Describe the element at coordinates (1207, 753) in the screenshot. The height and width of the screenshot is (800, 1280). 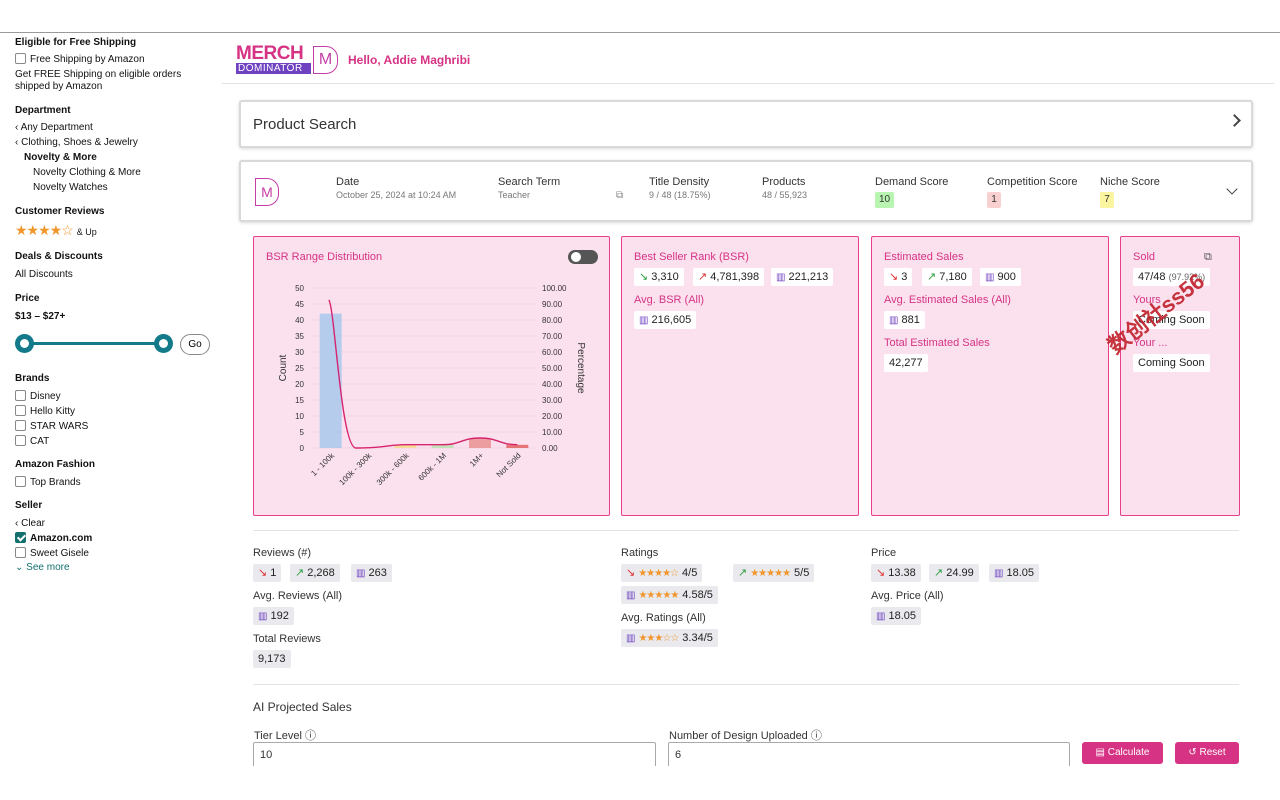
I see `reset-button: ↺ Reset` at that location.